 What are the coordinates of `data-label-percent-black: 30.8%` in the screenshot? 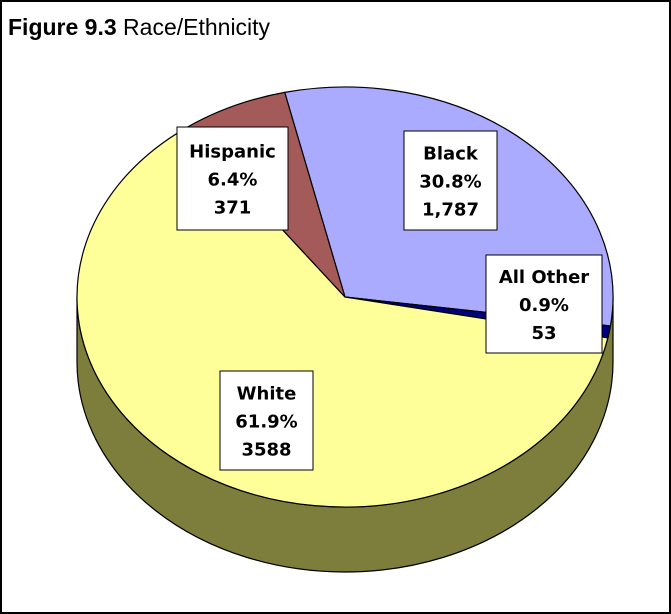 It's located at (450, 182).